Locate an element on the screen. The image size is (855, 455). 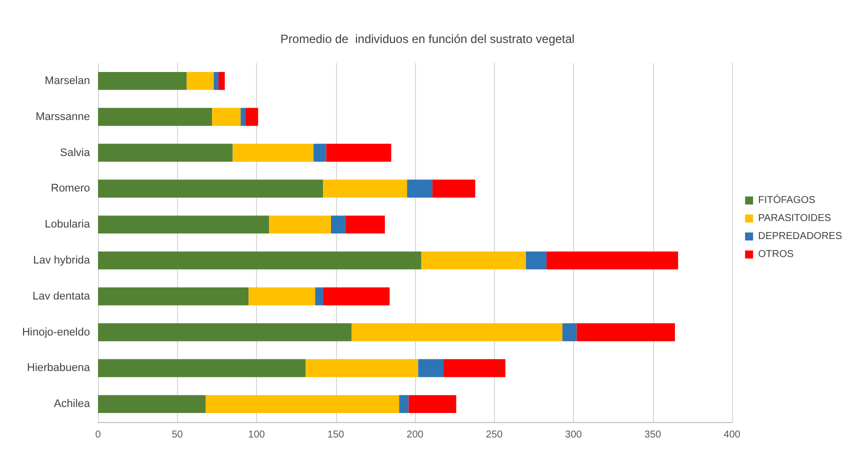
x-tick-label: 50 is located at coordinates (178, 435).